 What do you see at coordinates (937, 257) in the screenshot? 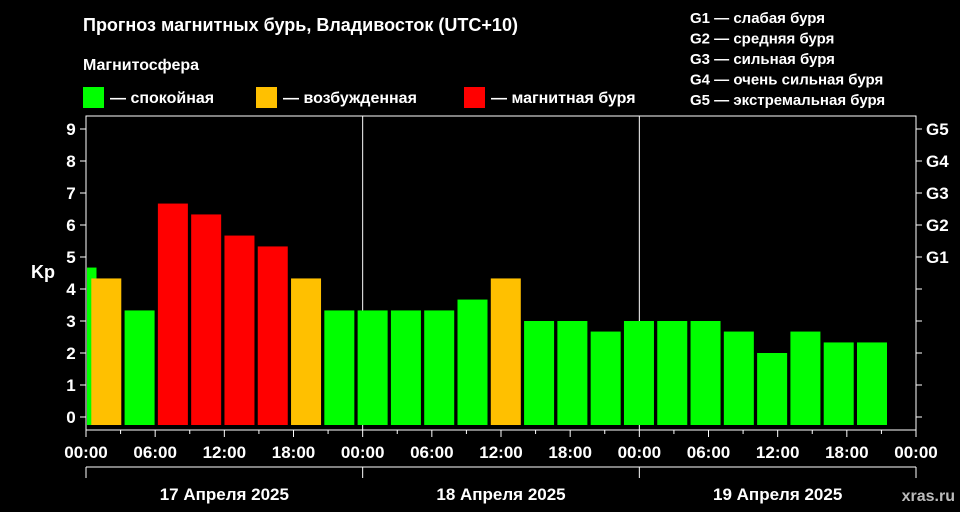
I see `g-tick-label: G1` at bounding box center [937, 257].